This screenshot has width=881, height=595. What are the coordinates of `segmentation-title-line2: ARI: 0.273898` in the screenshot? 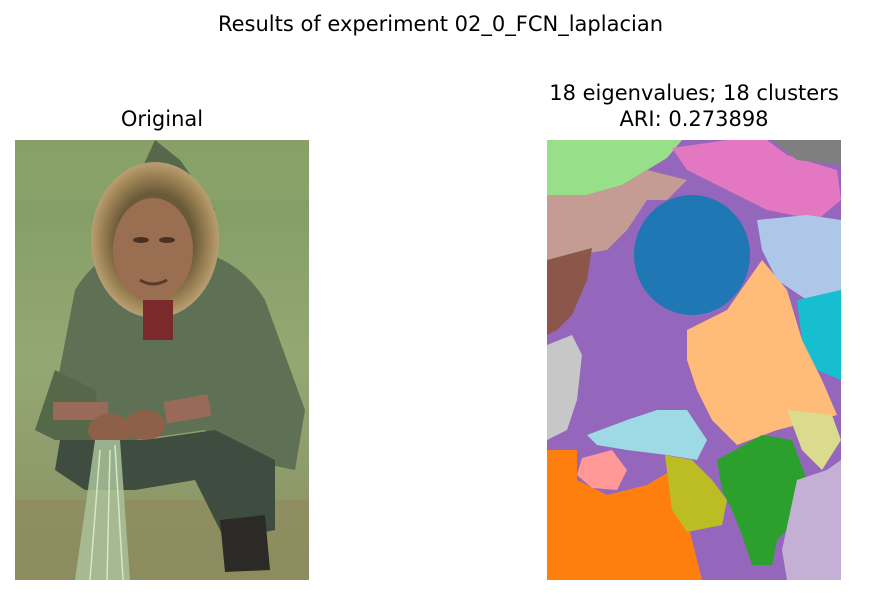 It's located at (694, 119).